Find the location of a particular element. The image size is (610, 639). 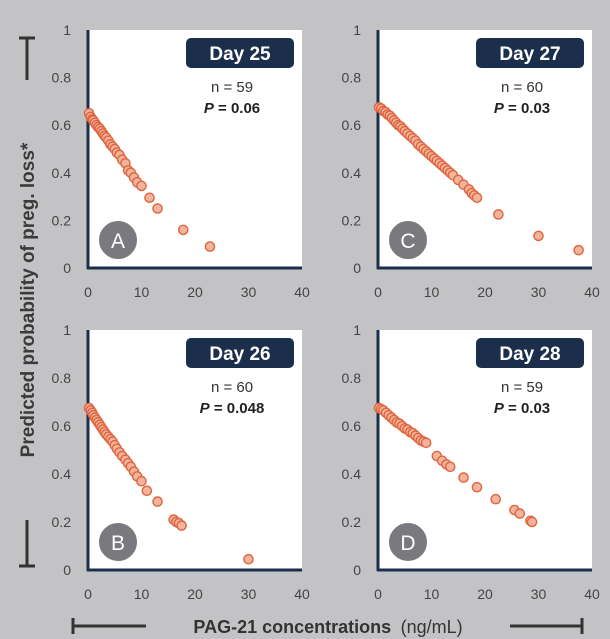

p-value-label: P = 0.048 is located at coordinates (232, 408).